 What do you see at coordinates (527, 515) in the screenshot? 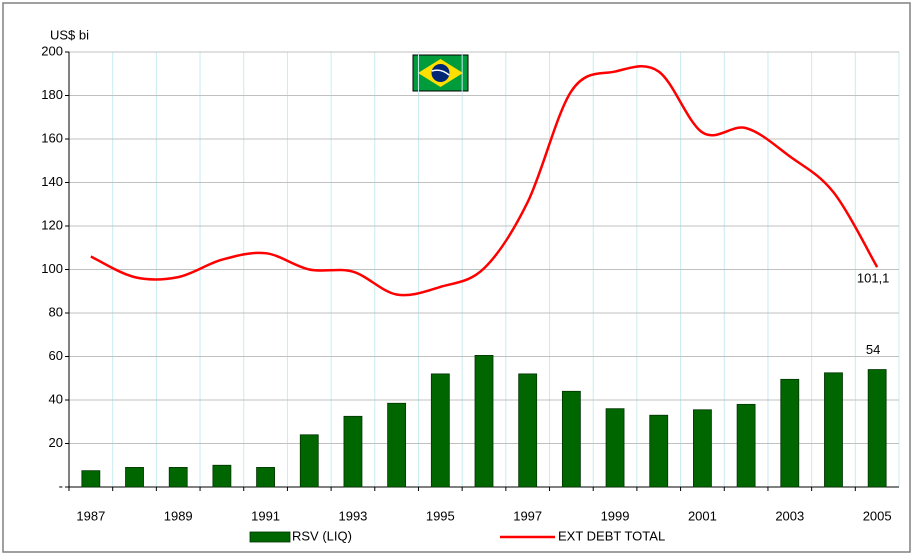
I see `x-tick-label: 1997` at bounding box center [527, 515].